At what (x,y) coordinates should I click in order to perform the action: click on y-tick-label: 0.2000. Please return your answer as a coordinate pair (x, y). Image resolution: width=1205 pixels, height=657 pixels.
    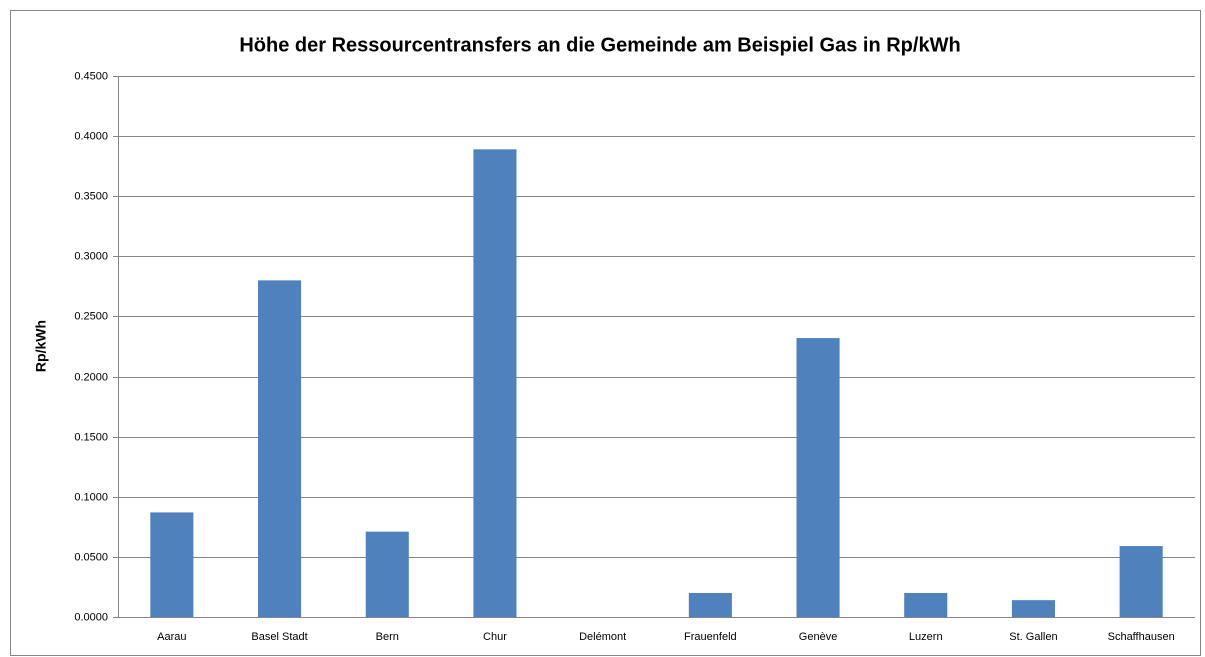
    Looking at the image, I should click on (91, 377).